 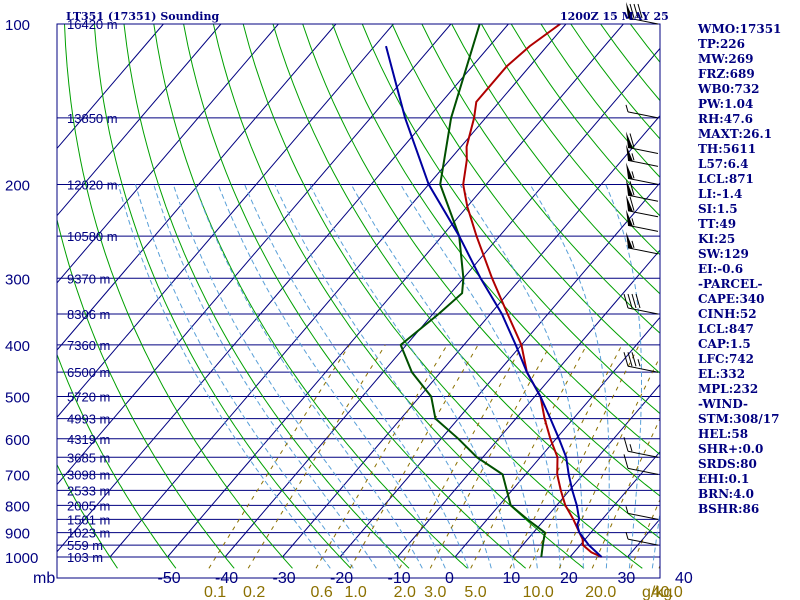 I want to click on height-label: 5720 m, so click(x=88, y=397).